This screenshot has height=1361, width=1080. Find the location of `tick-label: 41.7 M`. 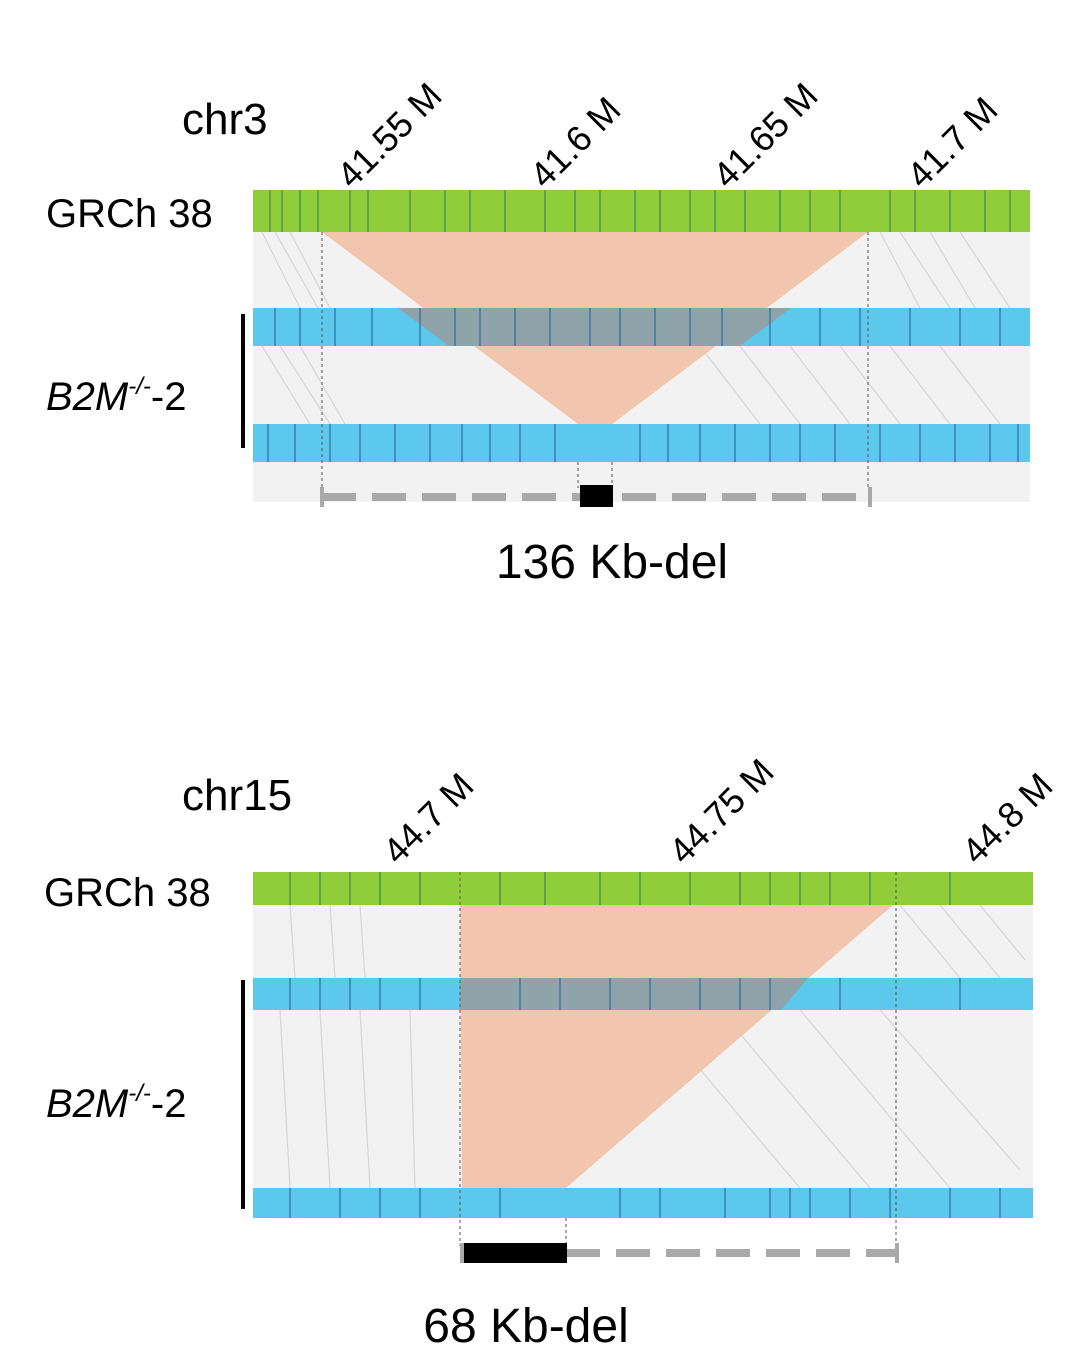

tick-label: 41.7 M is located at coordinates (952, 142).